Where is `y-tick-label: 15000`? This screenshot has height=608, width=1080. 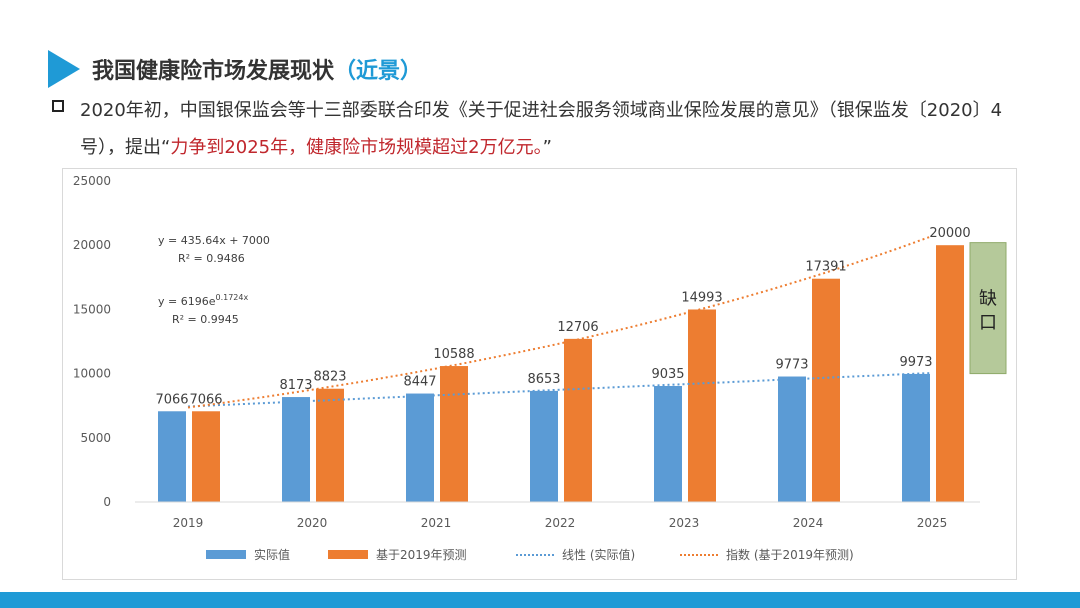 y-tick-label: 15000 is located at coordinates (92, 309).